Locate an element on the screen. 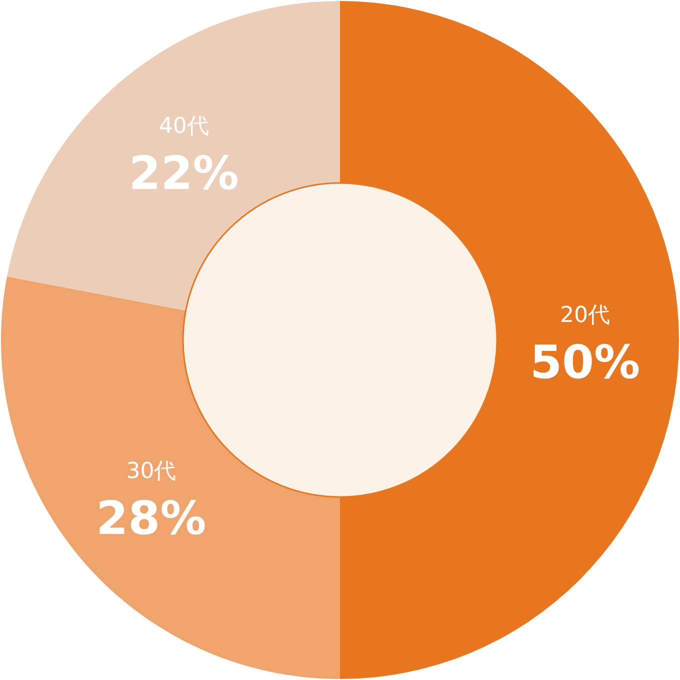 The image size is (680, 680). data-label: 50% is located at coordinates (585, 362).